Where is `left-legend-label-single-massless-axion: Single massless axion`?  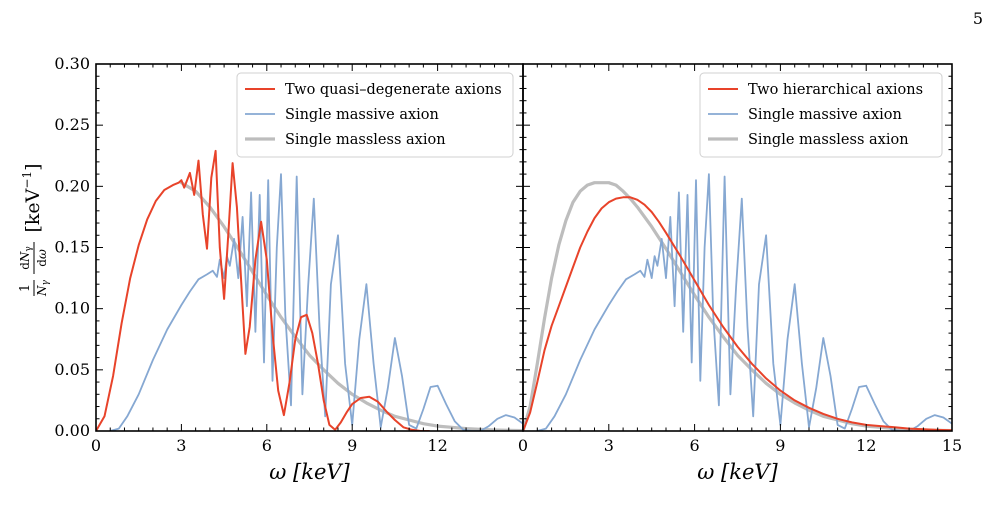
left-legend-label-single-massless-axion: Single massless axion is located at coordinates (365, 140).